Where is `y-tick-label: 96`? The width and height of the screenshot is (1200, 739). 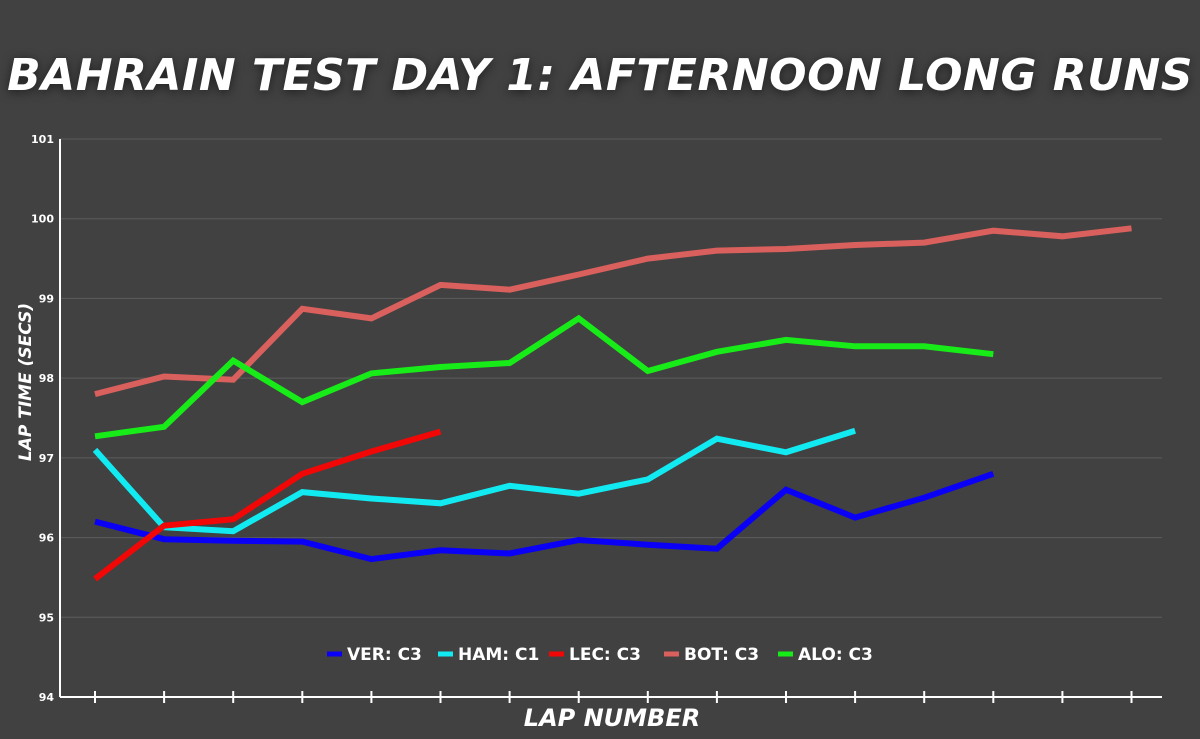 y-tick-label: 96 is located at coordinates (47, 538).